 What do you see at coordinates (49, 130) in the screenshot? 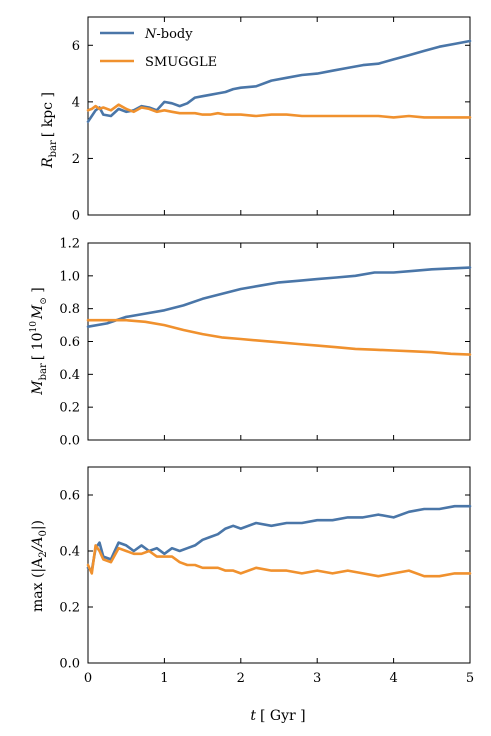
I see `ylabel-radius: Rbar[ kpc ]` at bounding box center [49, 130].